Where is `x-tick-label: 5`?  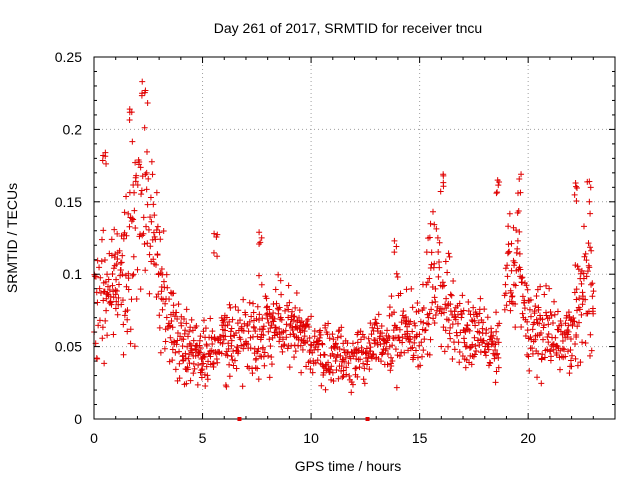 x-tick-label: 5 is located at coordinates (203, 438).